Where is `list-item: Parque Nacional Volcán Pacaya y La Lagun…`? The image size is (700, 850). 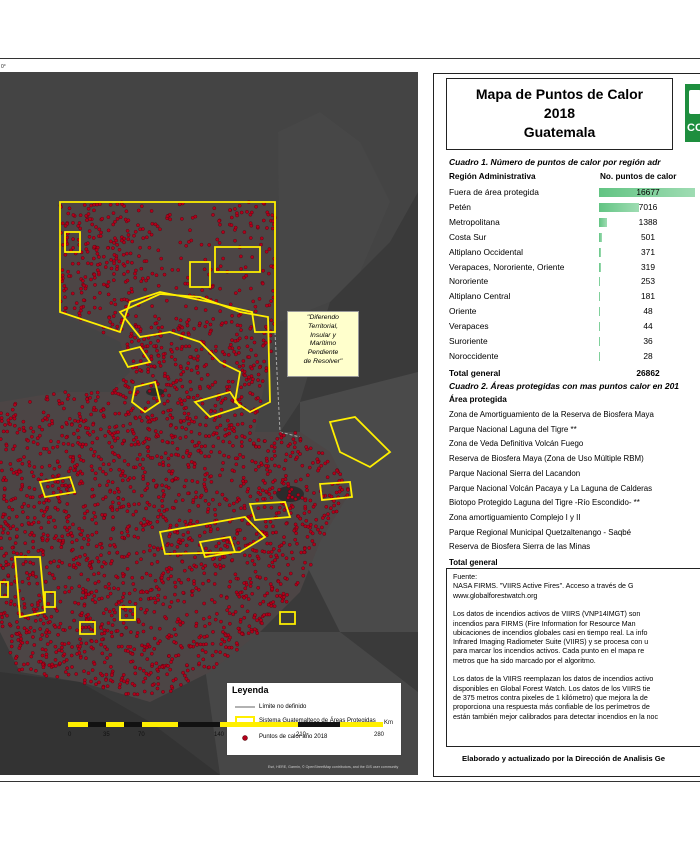
list-item: Parque Nacional Volcán Pacaya y La Lagun… is located at coordinates (551, 488).